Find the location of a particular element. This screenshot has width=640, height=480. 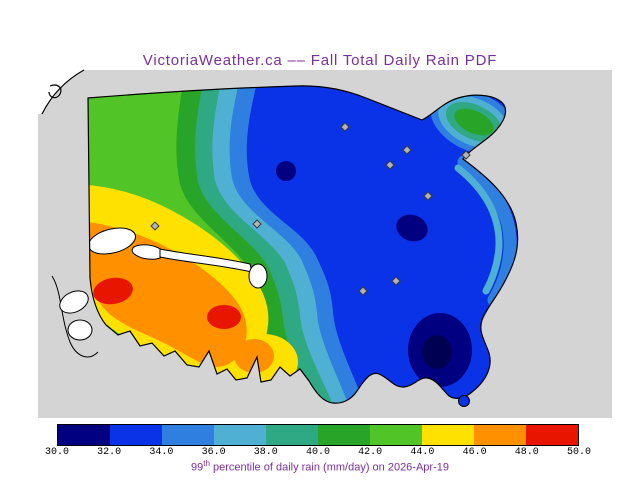

inlet-bay is located at coordinates (258, 276).